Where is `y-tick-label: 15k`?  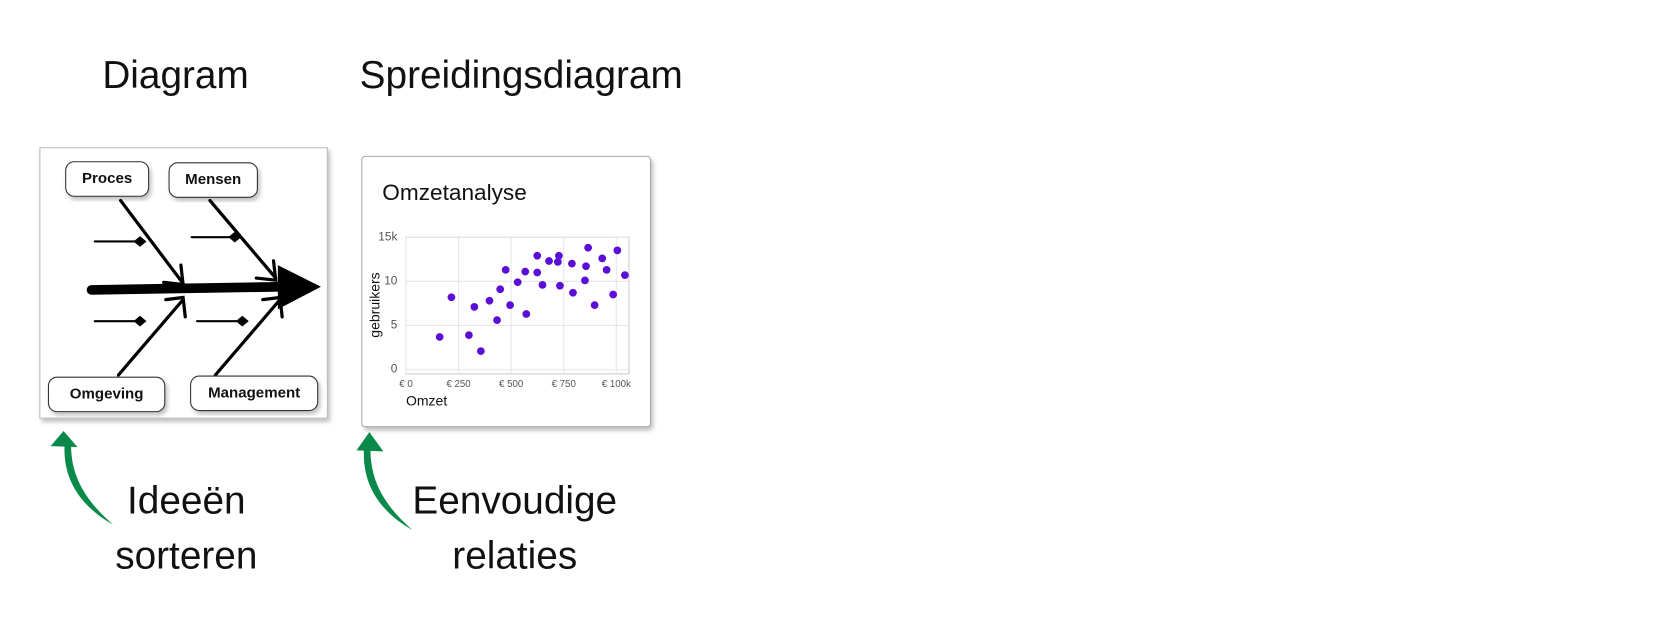
y-tick-label: 15k is located at coordinates (387, 236).